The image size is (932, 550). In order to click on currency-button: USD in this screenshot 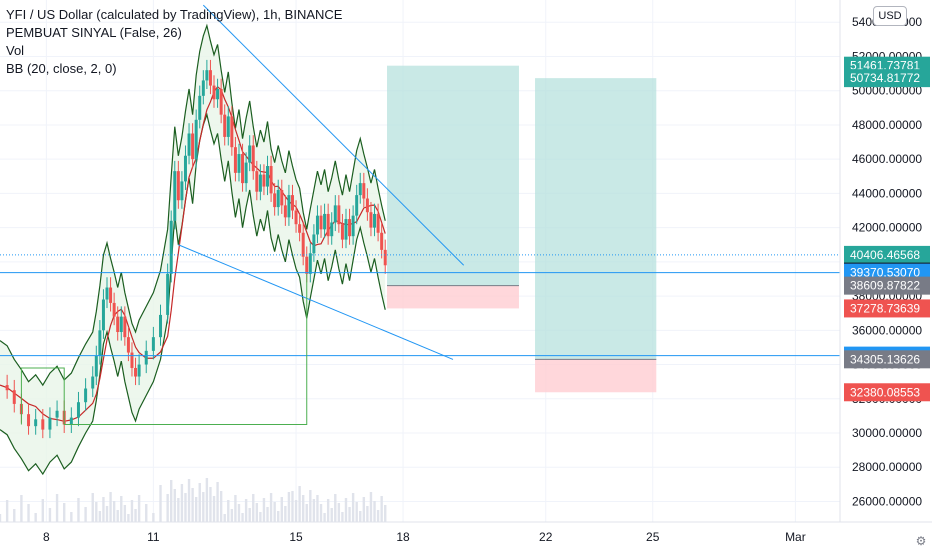, I will do `click(890, 16)`.